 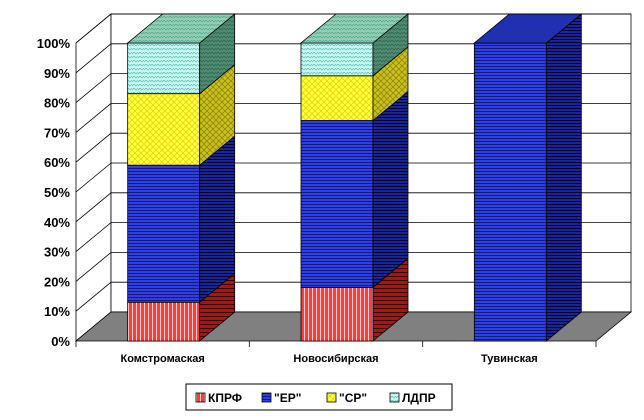 What do you see at coordinates (57, 222) in the screenshot?
I see `y-tick-label: 40%` at bounding box center [57, 222].